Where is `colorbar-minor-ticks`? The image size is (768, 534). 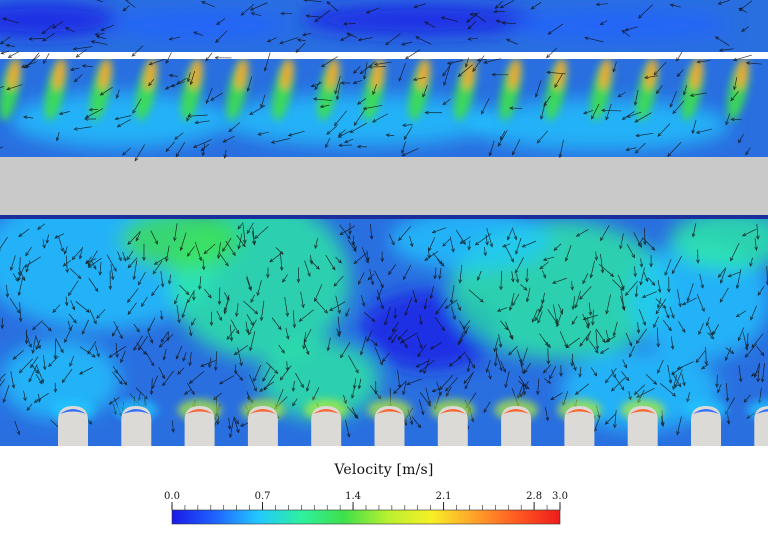 colorbar-minor-ticks is located at coordinates (366, 507).